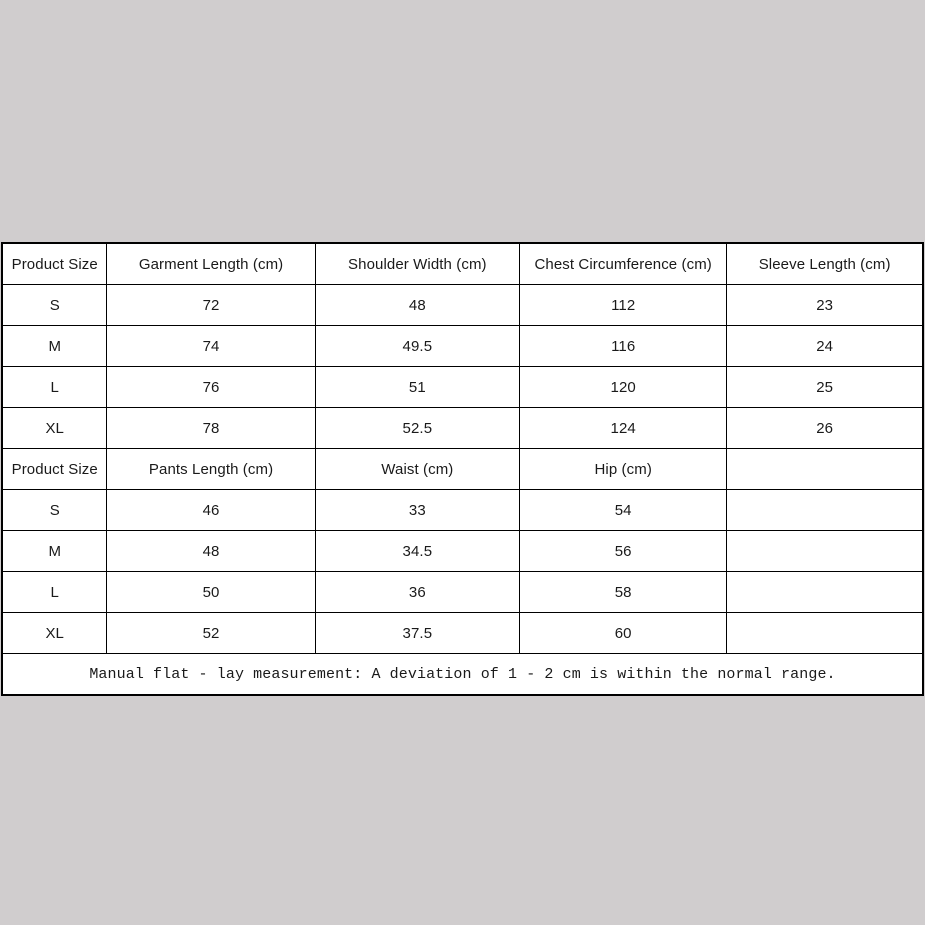 The width and height of the screenshot is (925, 925). What do you see at coordinates (417, 592) in the screenshot?
I see `value-cell: 36` at bounding box center [417, 592].